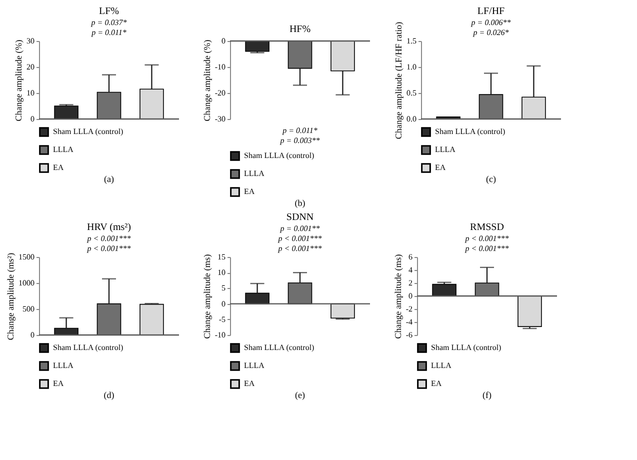 This screenshot has width=637, height=460. I want to click on y-tick-label: 1.0, so click(411, 67).